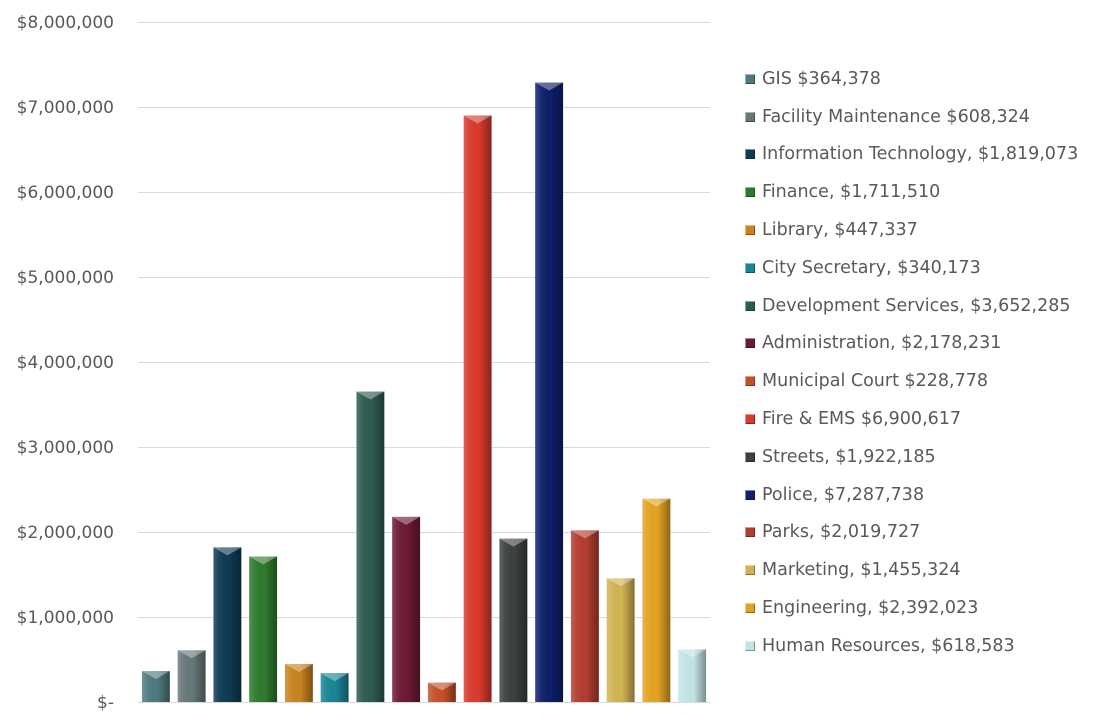 The image size is (1095, 725). I want to click on legend-item: Parks, $2,019,727, so click(917, 533).